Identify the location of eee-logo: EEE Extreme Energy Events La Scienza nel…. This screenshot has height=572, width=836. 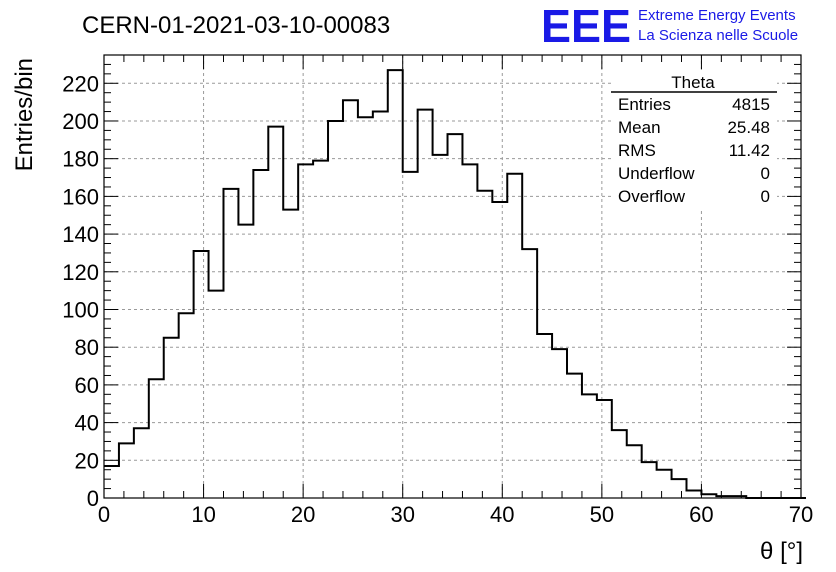
(669, 26).